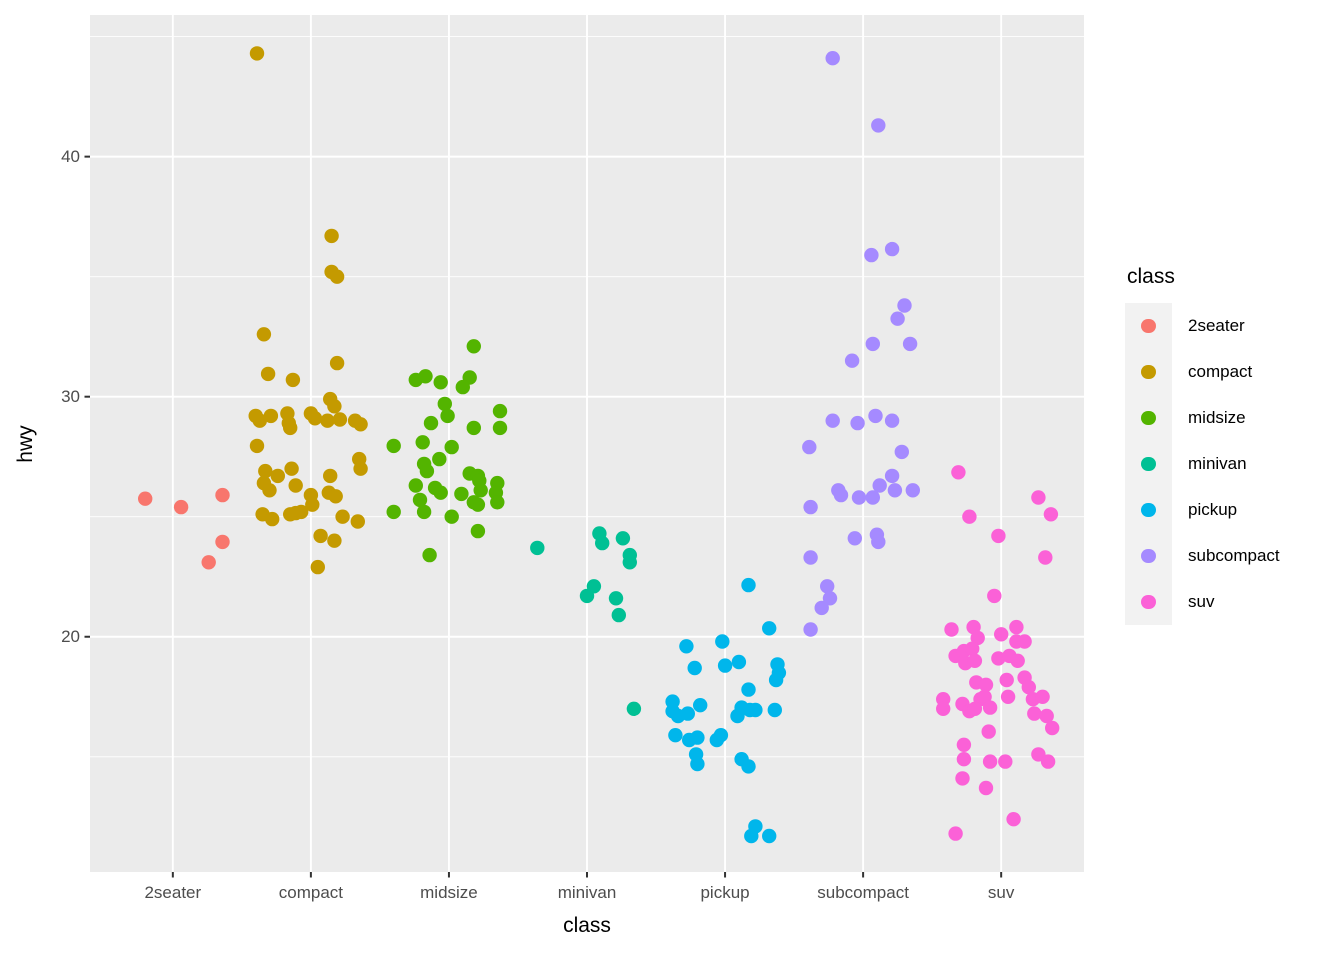 The height and width of the screenshot is (960, 1344). Describe the element at coordinates (587, 925) in the screenshot. I see `x-axis-title: class` at that location.